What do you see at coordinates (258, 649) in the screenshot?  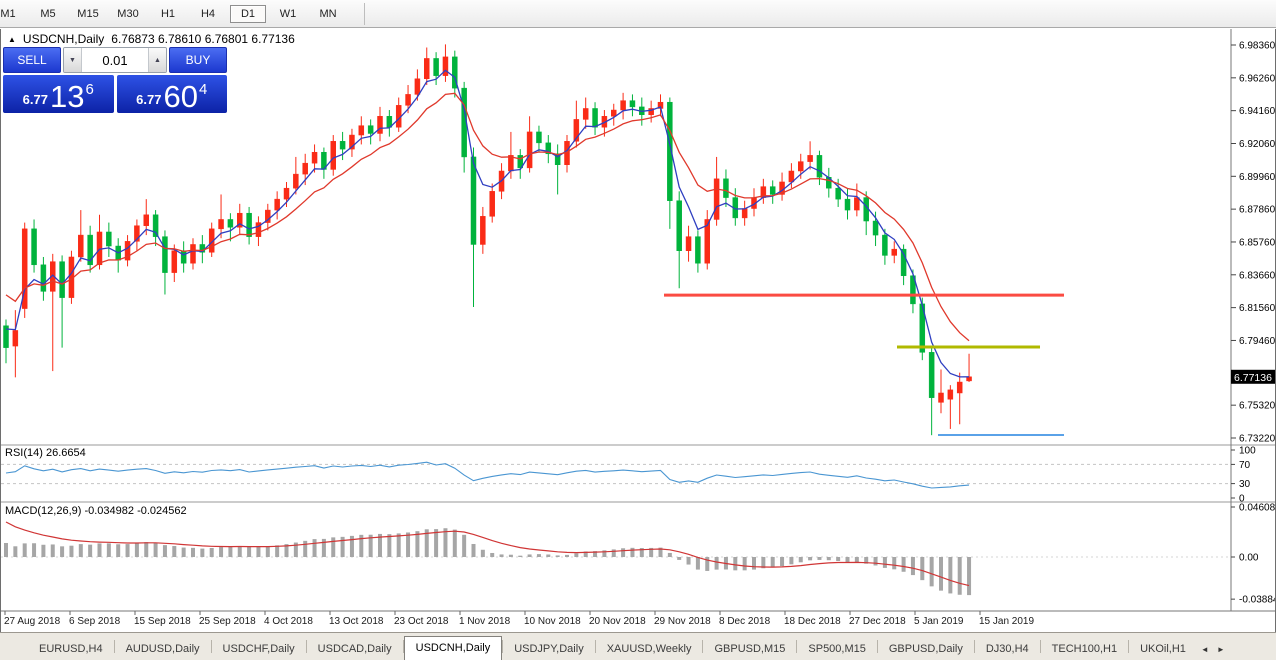 I see `chart-tab-USDCHF-Daily: USDCHF,Daily` at bounding box center [258, 649].